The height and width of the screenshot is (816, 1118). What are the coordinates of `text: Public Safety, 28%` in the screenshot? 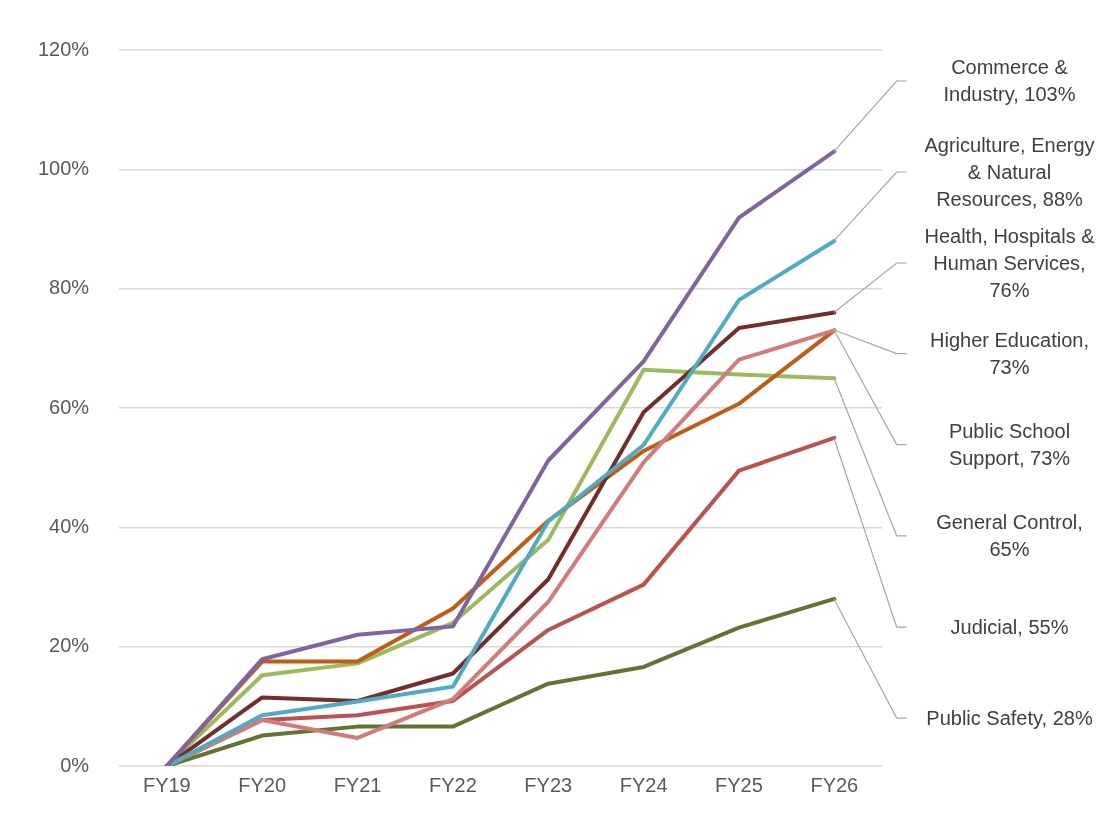 It's located at (1009, 718).